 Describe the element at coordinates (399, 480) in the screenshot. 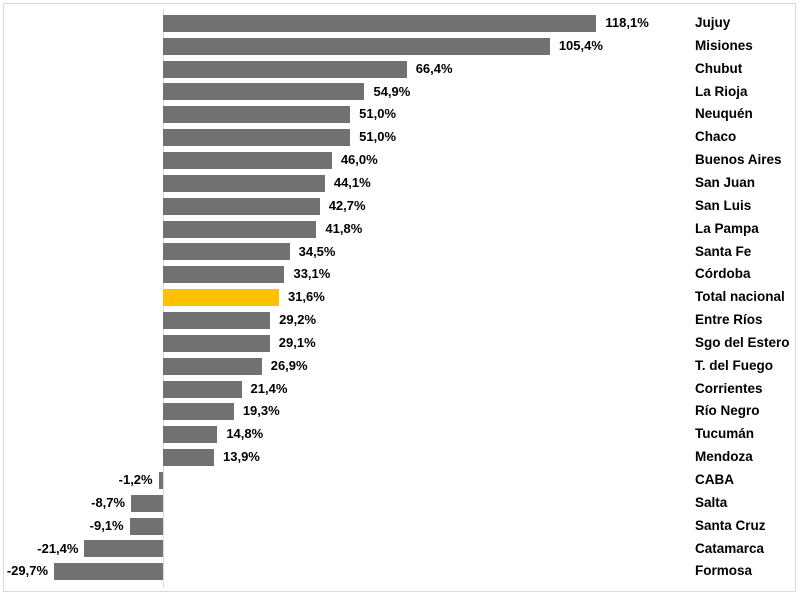

I see `bar-row: -1,2% CABA` at that location.